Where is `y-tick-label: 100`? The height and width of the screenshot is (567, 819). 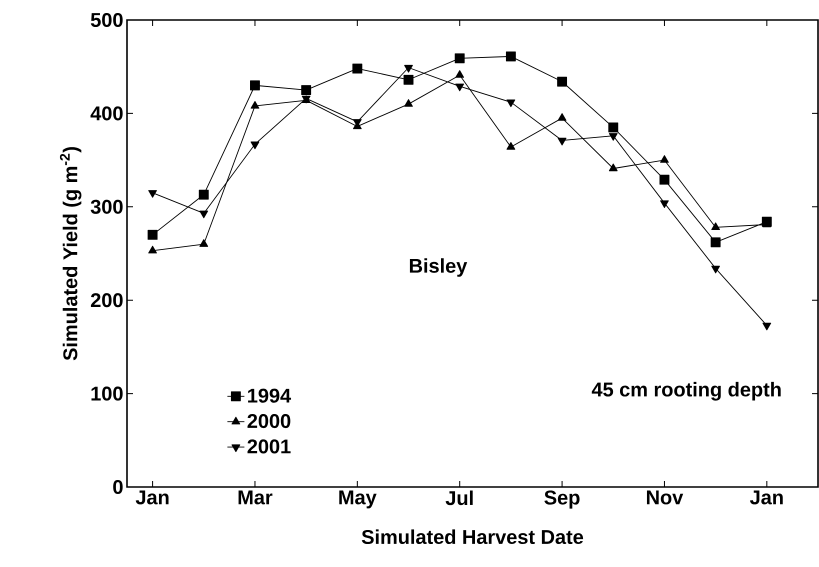
y-tick-label: 100 is located at coordinates (107, 393).